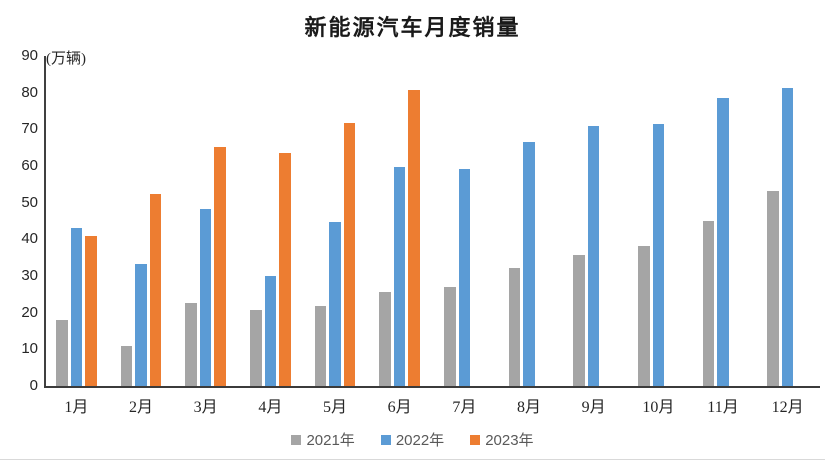  Describe the element at coordinates (723, 241) in the screenshot. I see `bar-2022年-11月` at that location.